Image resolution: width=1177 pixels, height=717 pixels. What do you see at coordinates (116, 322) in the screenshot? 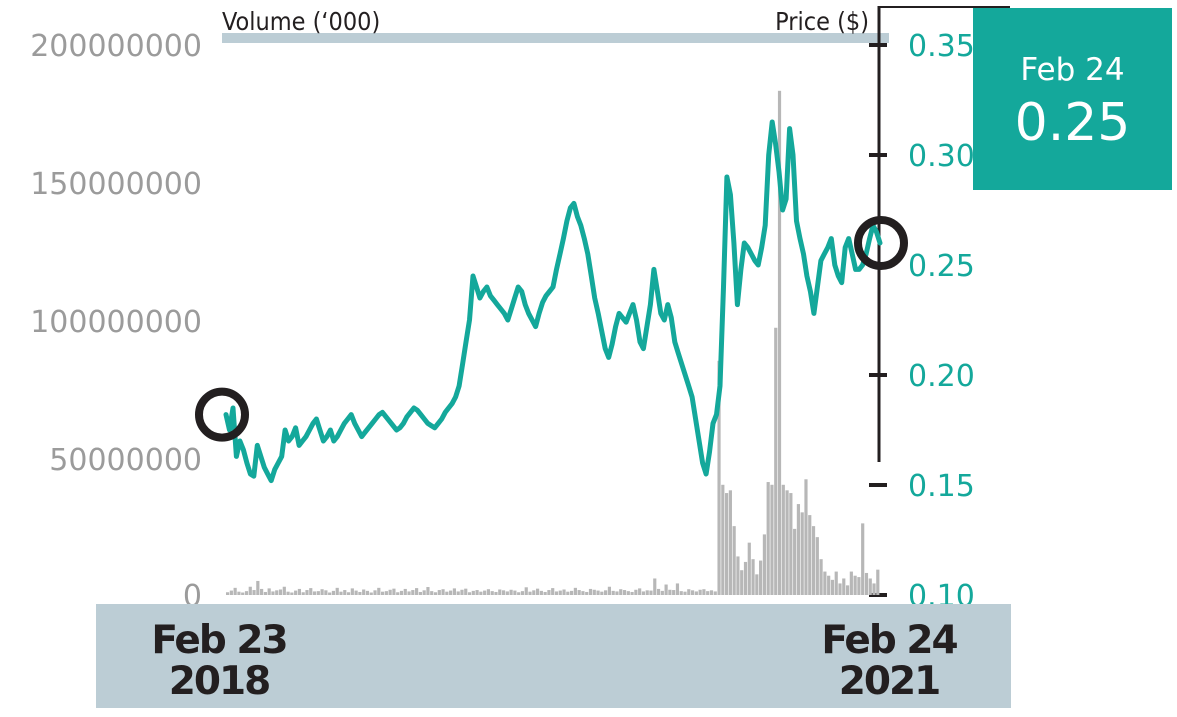
I see `volume-tick-label: 100000000` at bounding box center [116, 322].